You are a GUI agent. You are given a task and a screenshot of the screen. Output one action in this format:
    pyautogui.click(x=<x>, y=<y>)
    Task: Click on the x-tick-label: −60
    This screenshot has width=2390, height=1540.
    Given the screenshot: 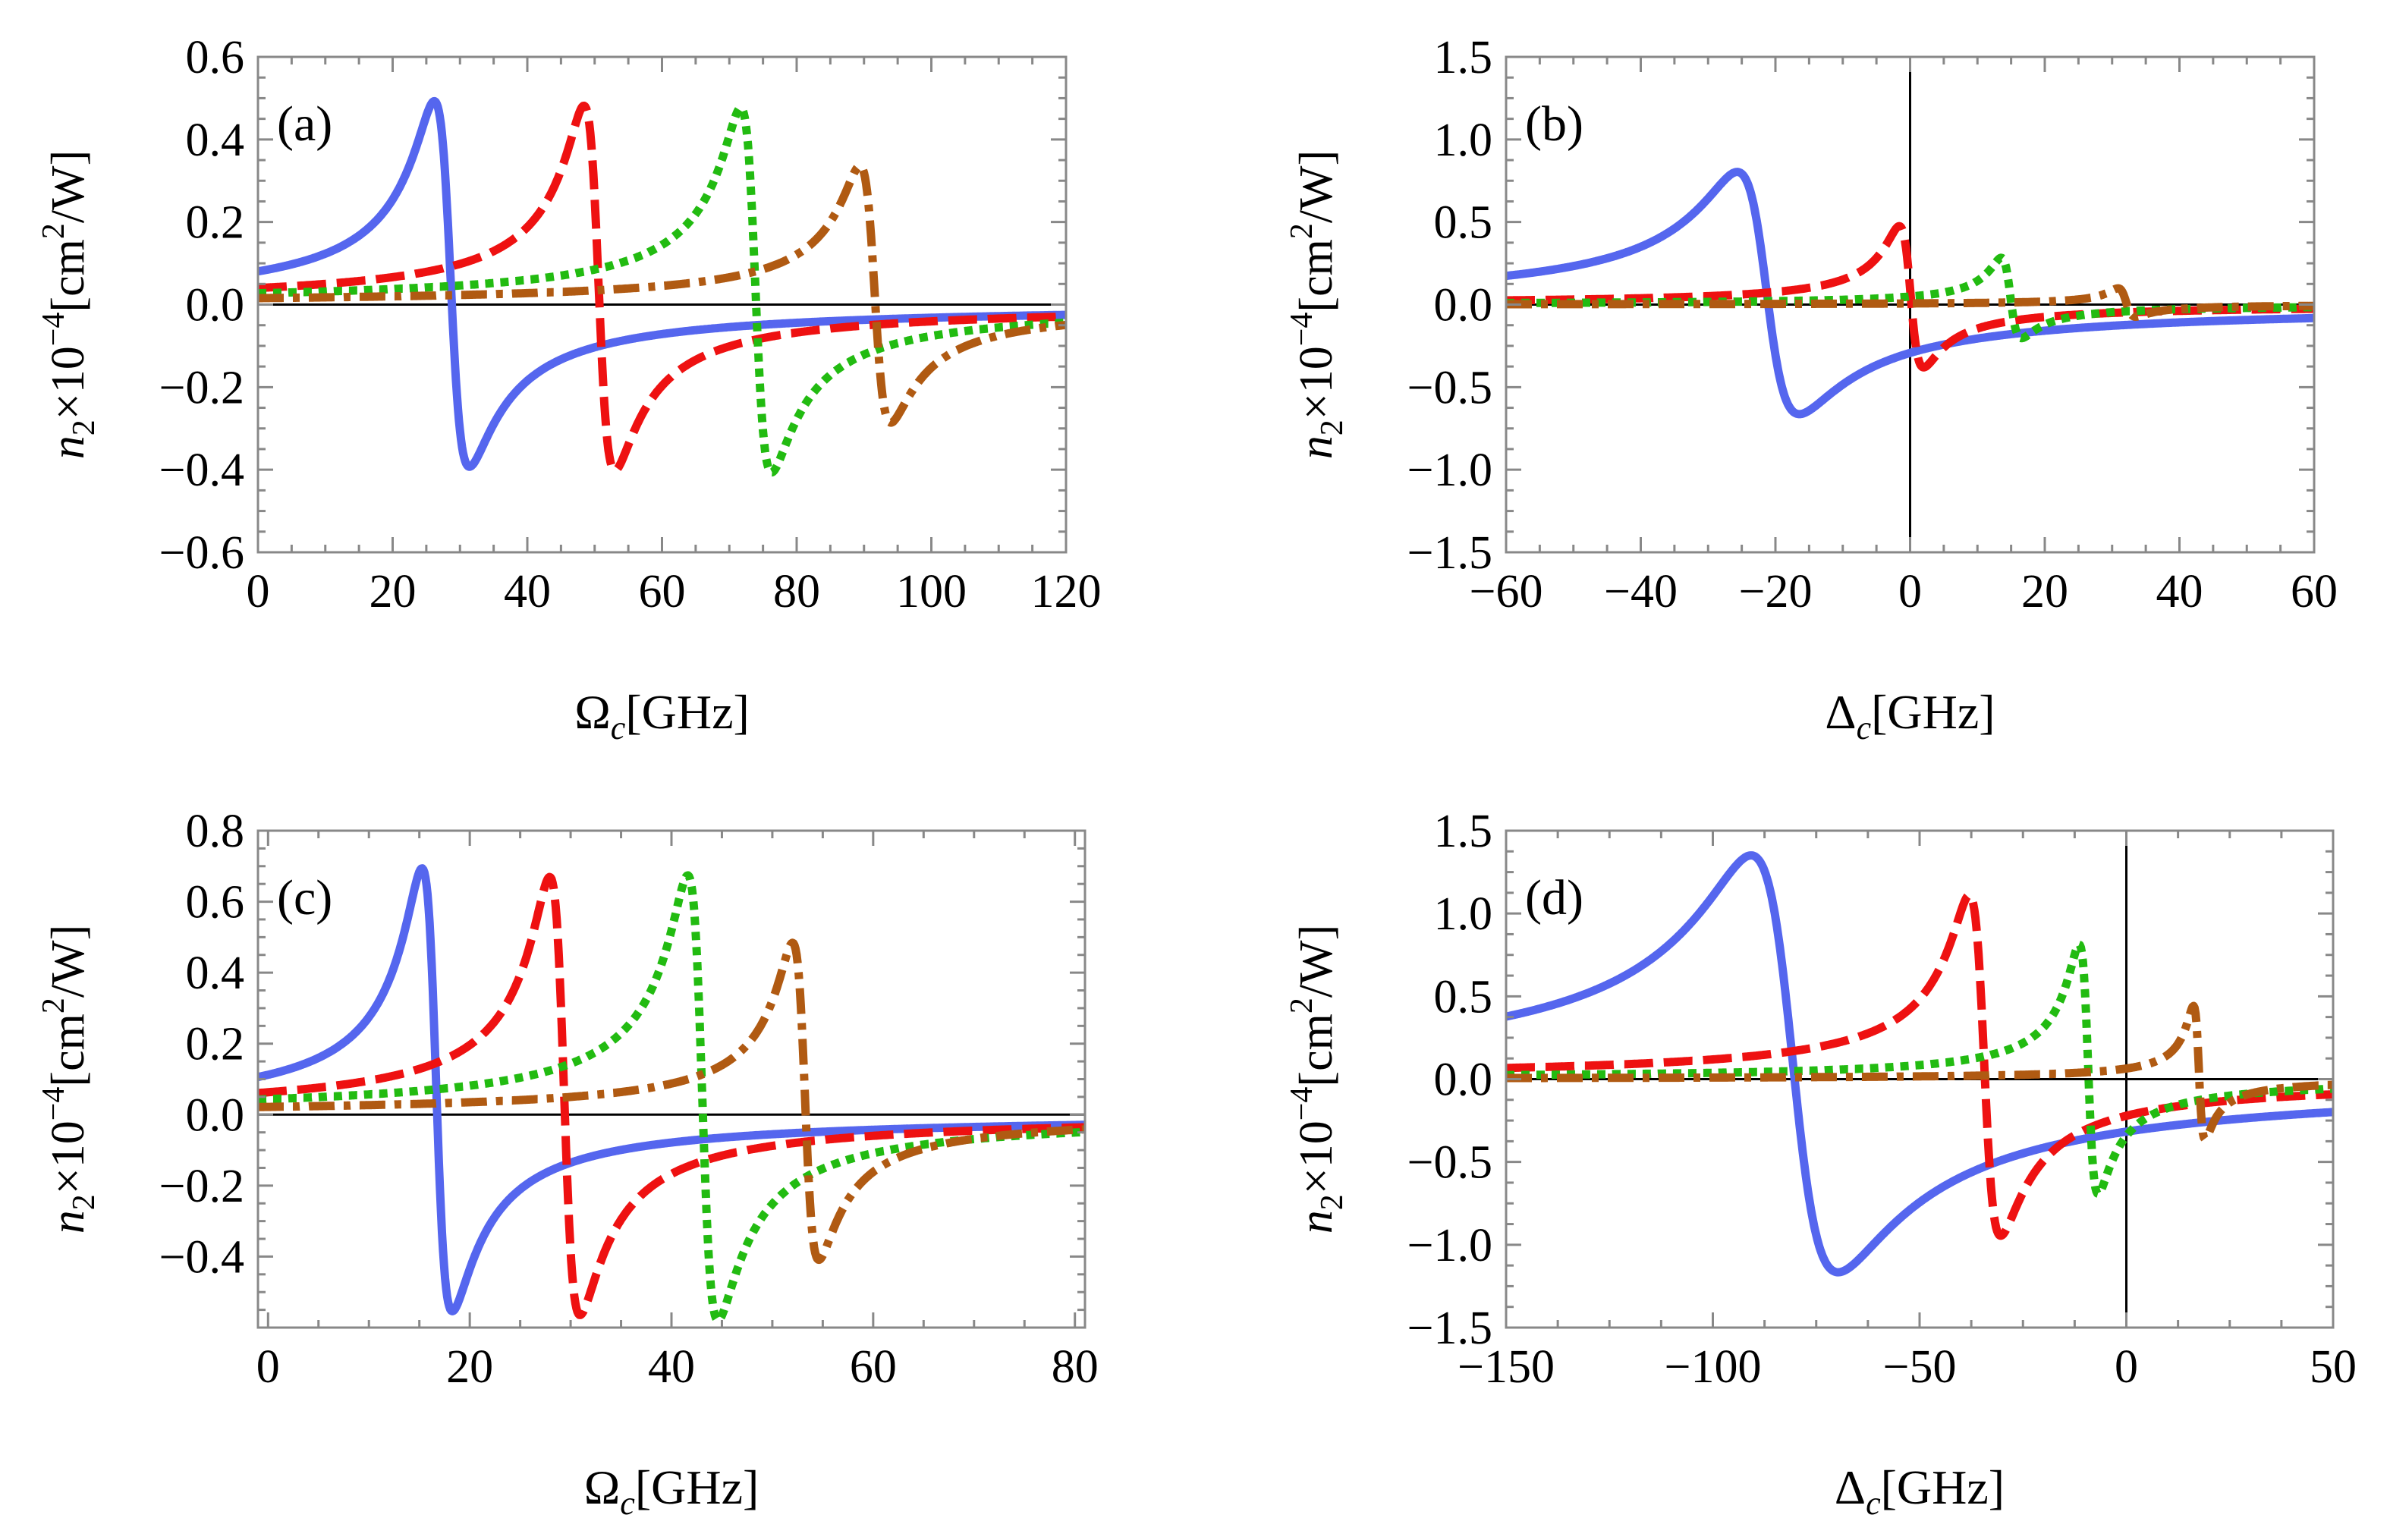 What is the action you would take?
    pyautogui.click(x=1506, y=592)
    